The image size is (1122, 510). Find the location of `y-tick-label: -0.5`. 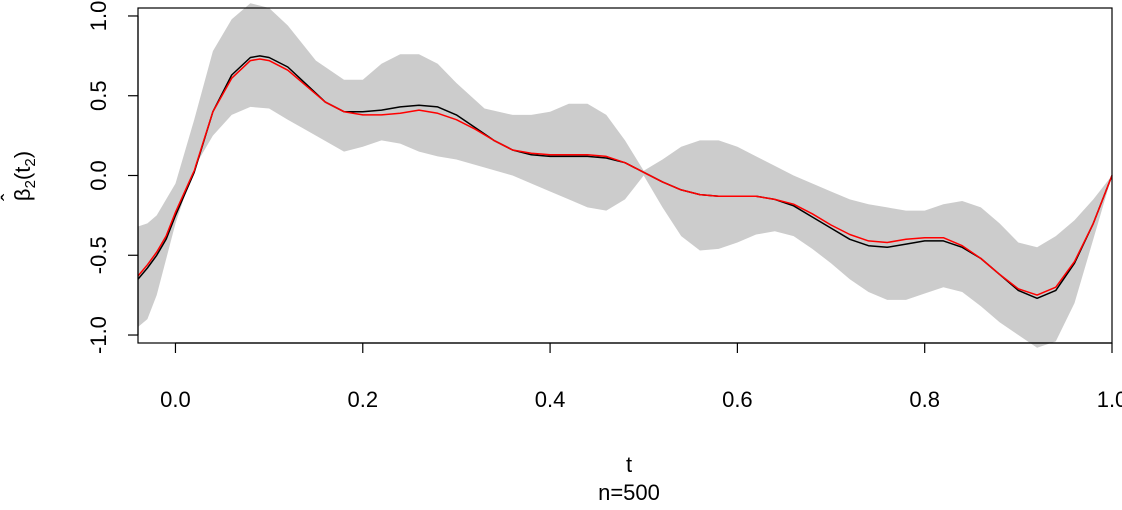

y-tick-label: -0.5 is located at coordinates (98, 255).